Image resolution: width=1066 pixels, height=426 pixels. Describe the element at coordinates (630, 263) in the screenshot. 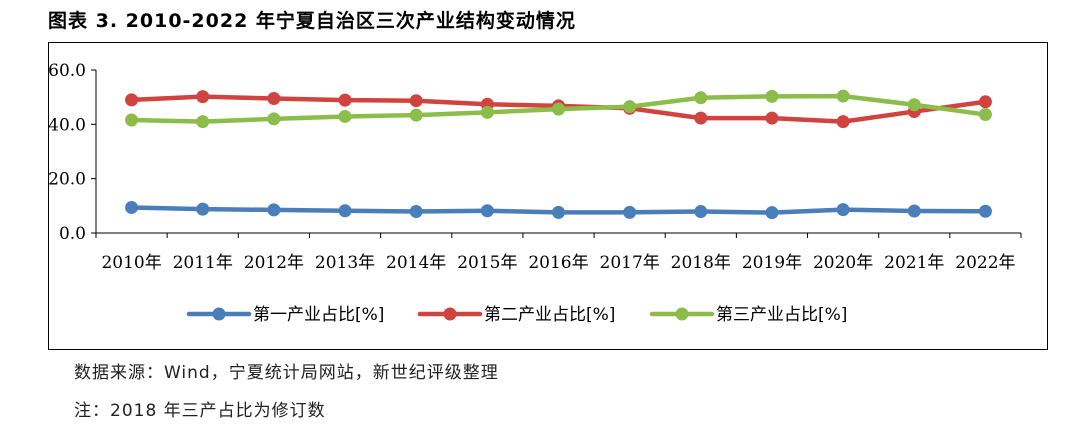

I see `x-tick-label: 2017年` at that location.